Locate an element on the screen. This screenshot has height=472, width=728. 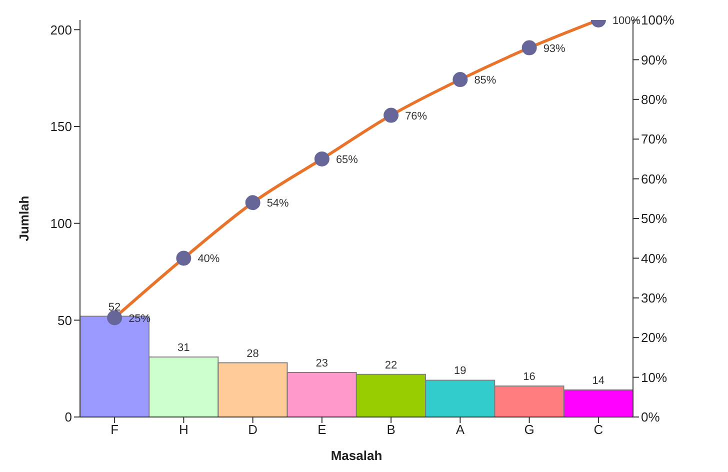
y2-tick-label: 20% is located at coordinates (654, 338).